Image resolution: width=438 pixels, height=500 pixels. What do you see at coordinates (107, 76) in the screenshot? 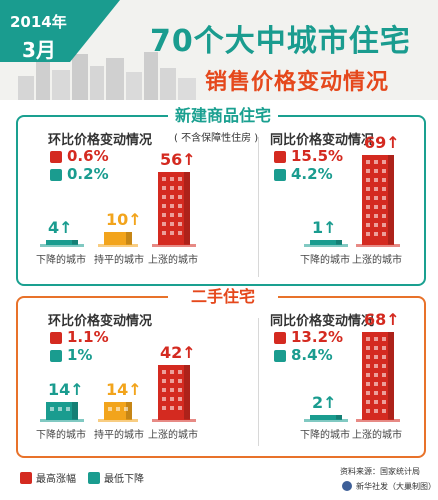
I see `city-skyline-graphic` at bounding box center [107, 76].